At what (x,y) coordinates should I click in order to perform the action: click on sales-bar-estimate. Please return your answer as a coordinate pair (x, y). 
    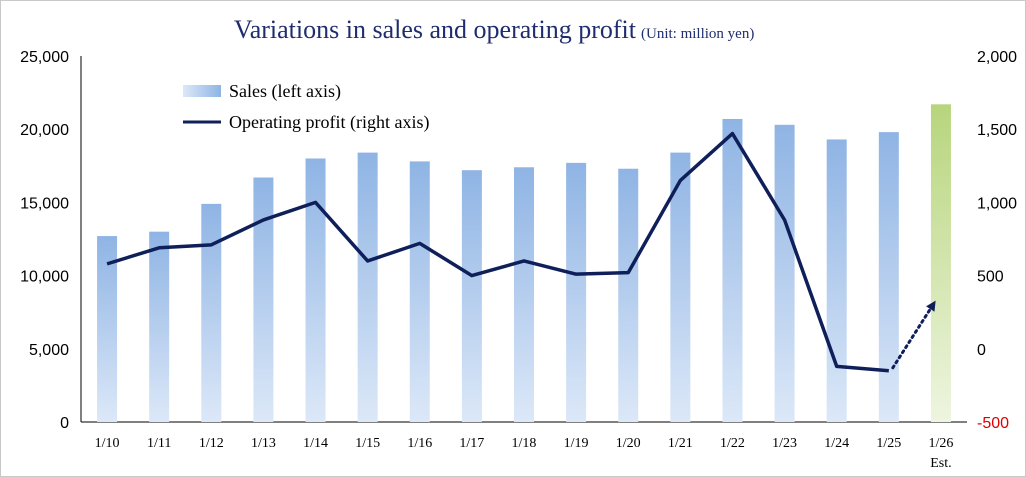
    Looking at the image, I should click on (940, 263).